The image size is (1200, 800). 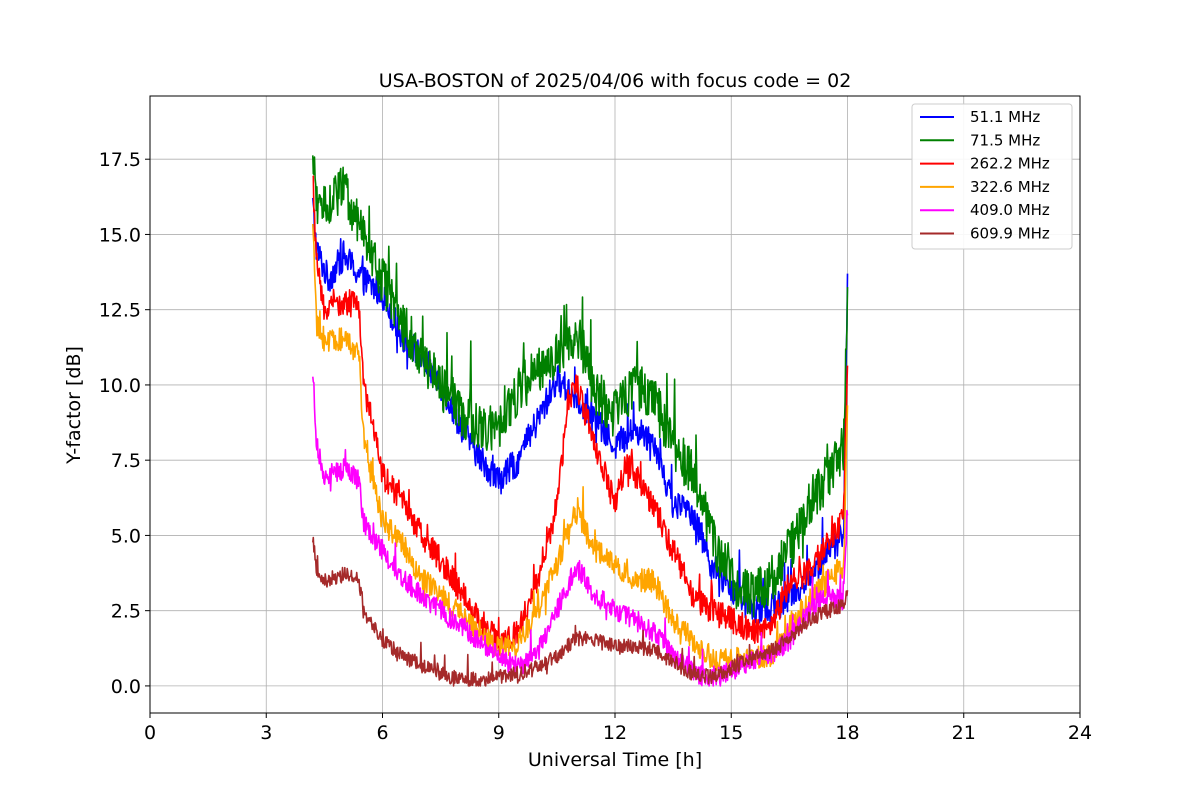 I want to click on legend-entry: 409.0 MHz, so click(x=1010, y=210).